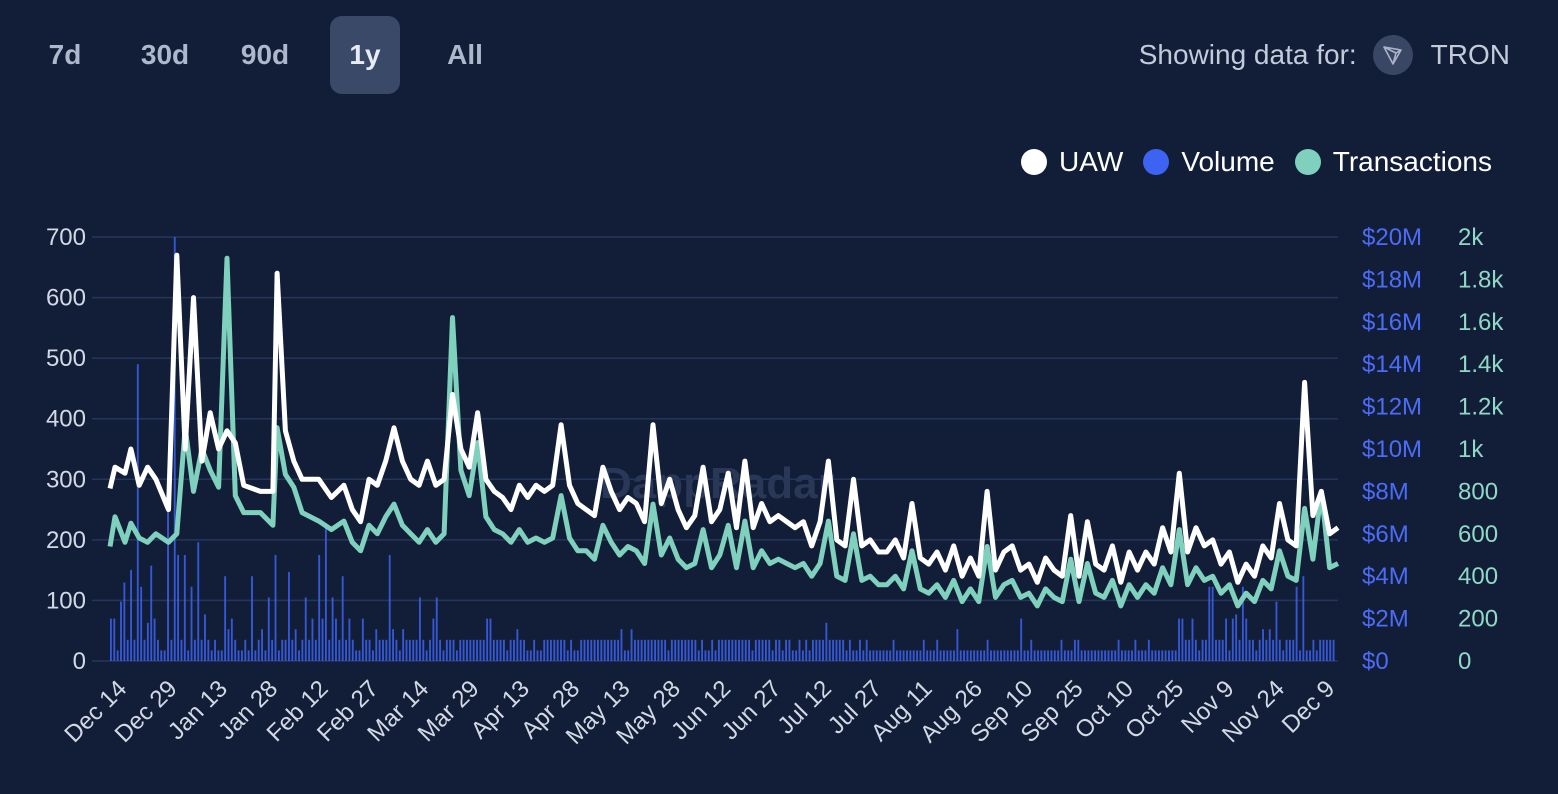  What do you see at coordinates (165, 54) in the screenshot?
I see `tab-30d: 30d` at bounding box center [165, 54].